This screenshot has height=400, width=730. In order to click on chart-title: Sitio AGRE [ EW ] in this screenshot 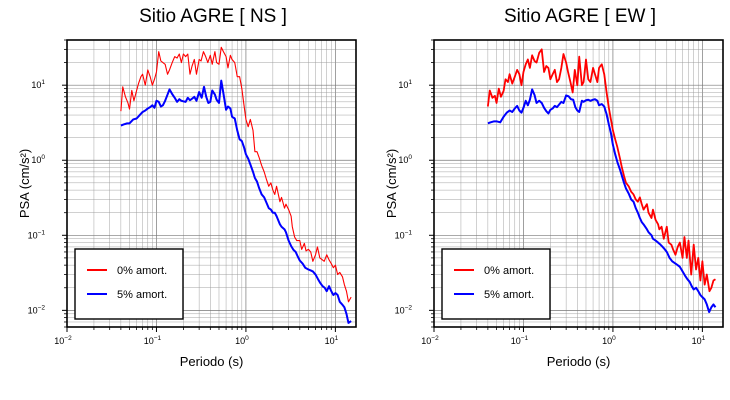, I will do `click(580, 16)`.